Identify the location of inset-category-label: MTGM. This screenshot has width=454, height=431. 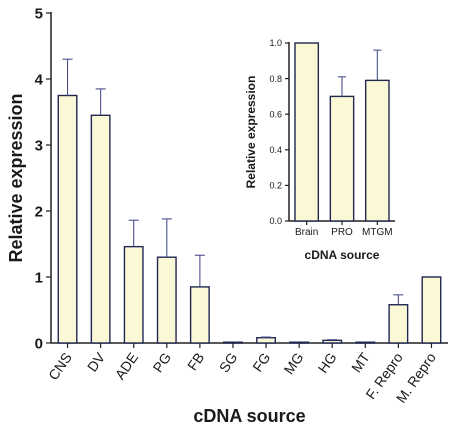
(377, 232).